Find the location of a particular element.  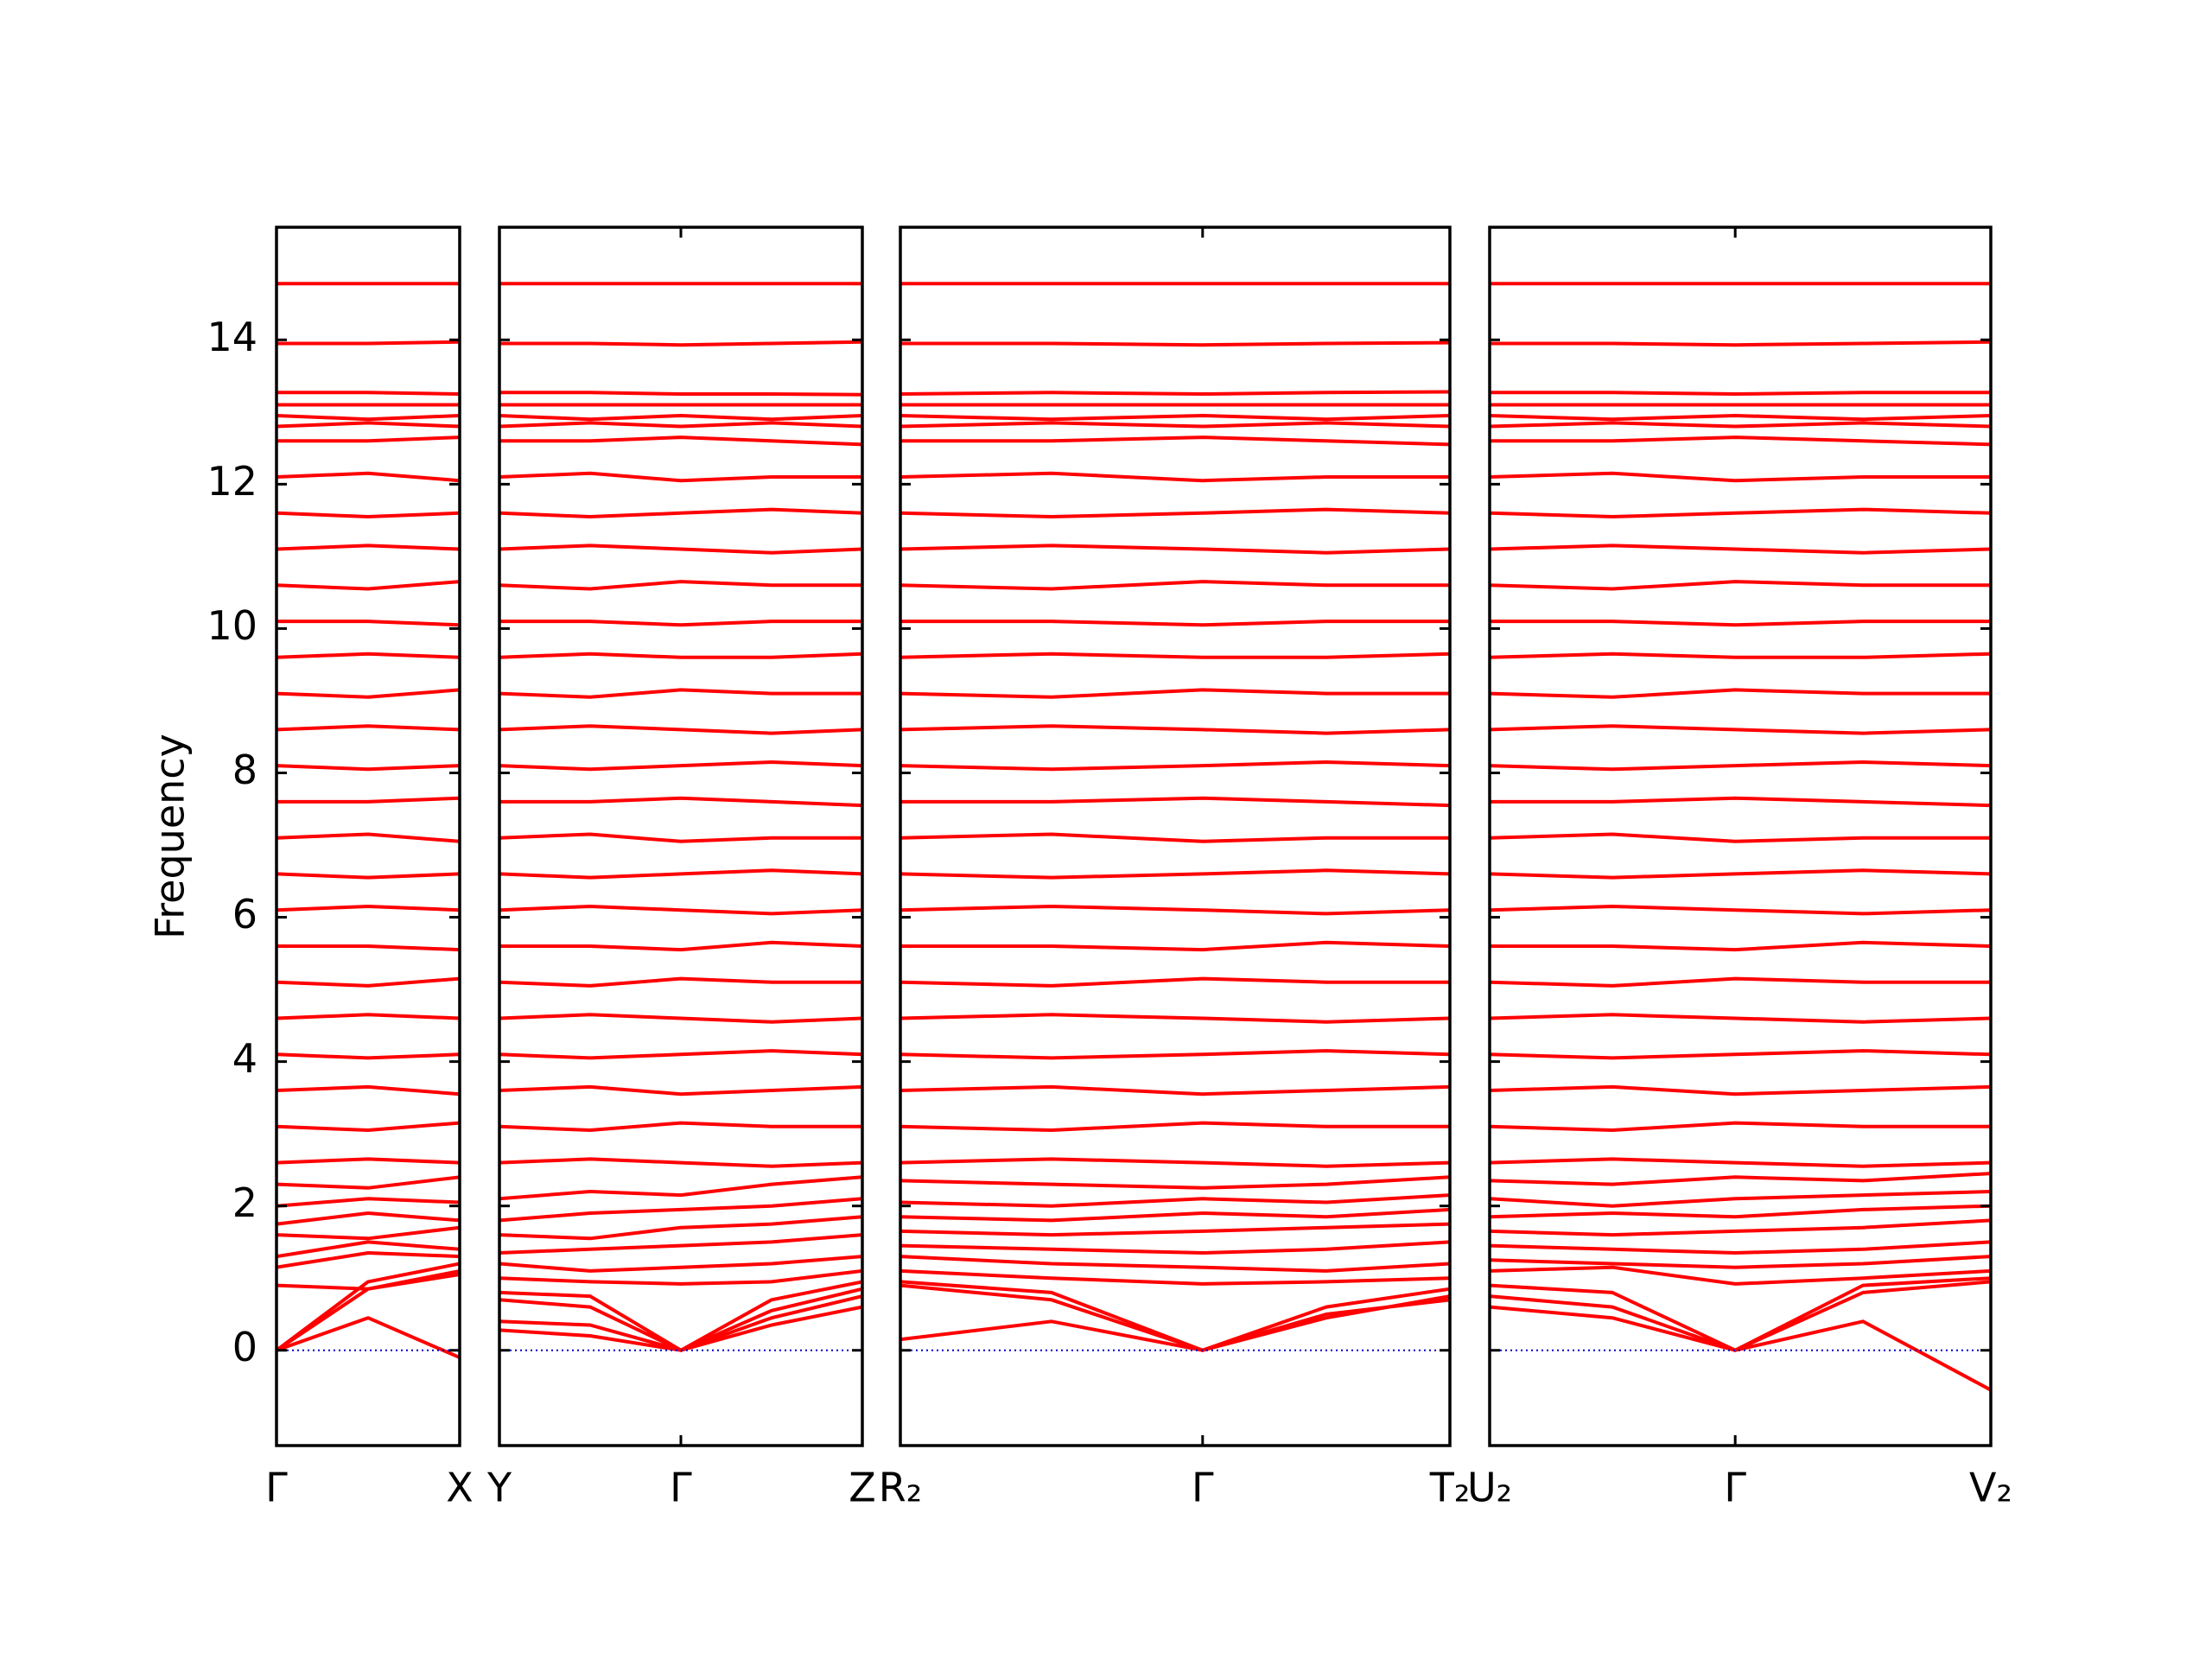

y-tick-label: 4 is located at coordinates (244, 1058).